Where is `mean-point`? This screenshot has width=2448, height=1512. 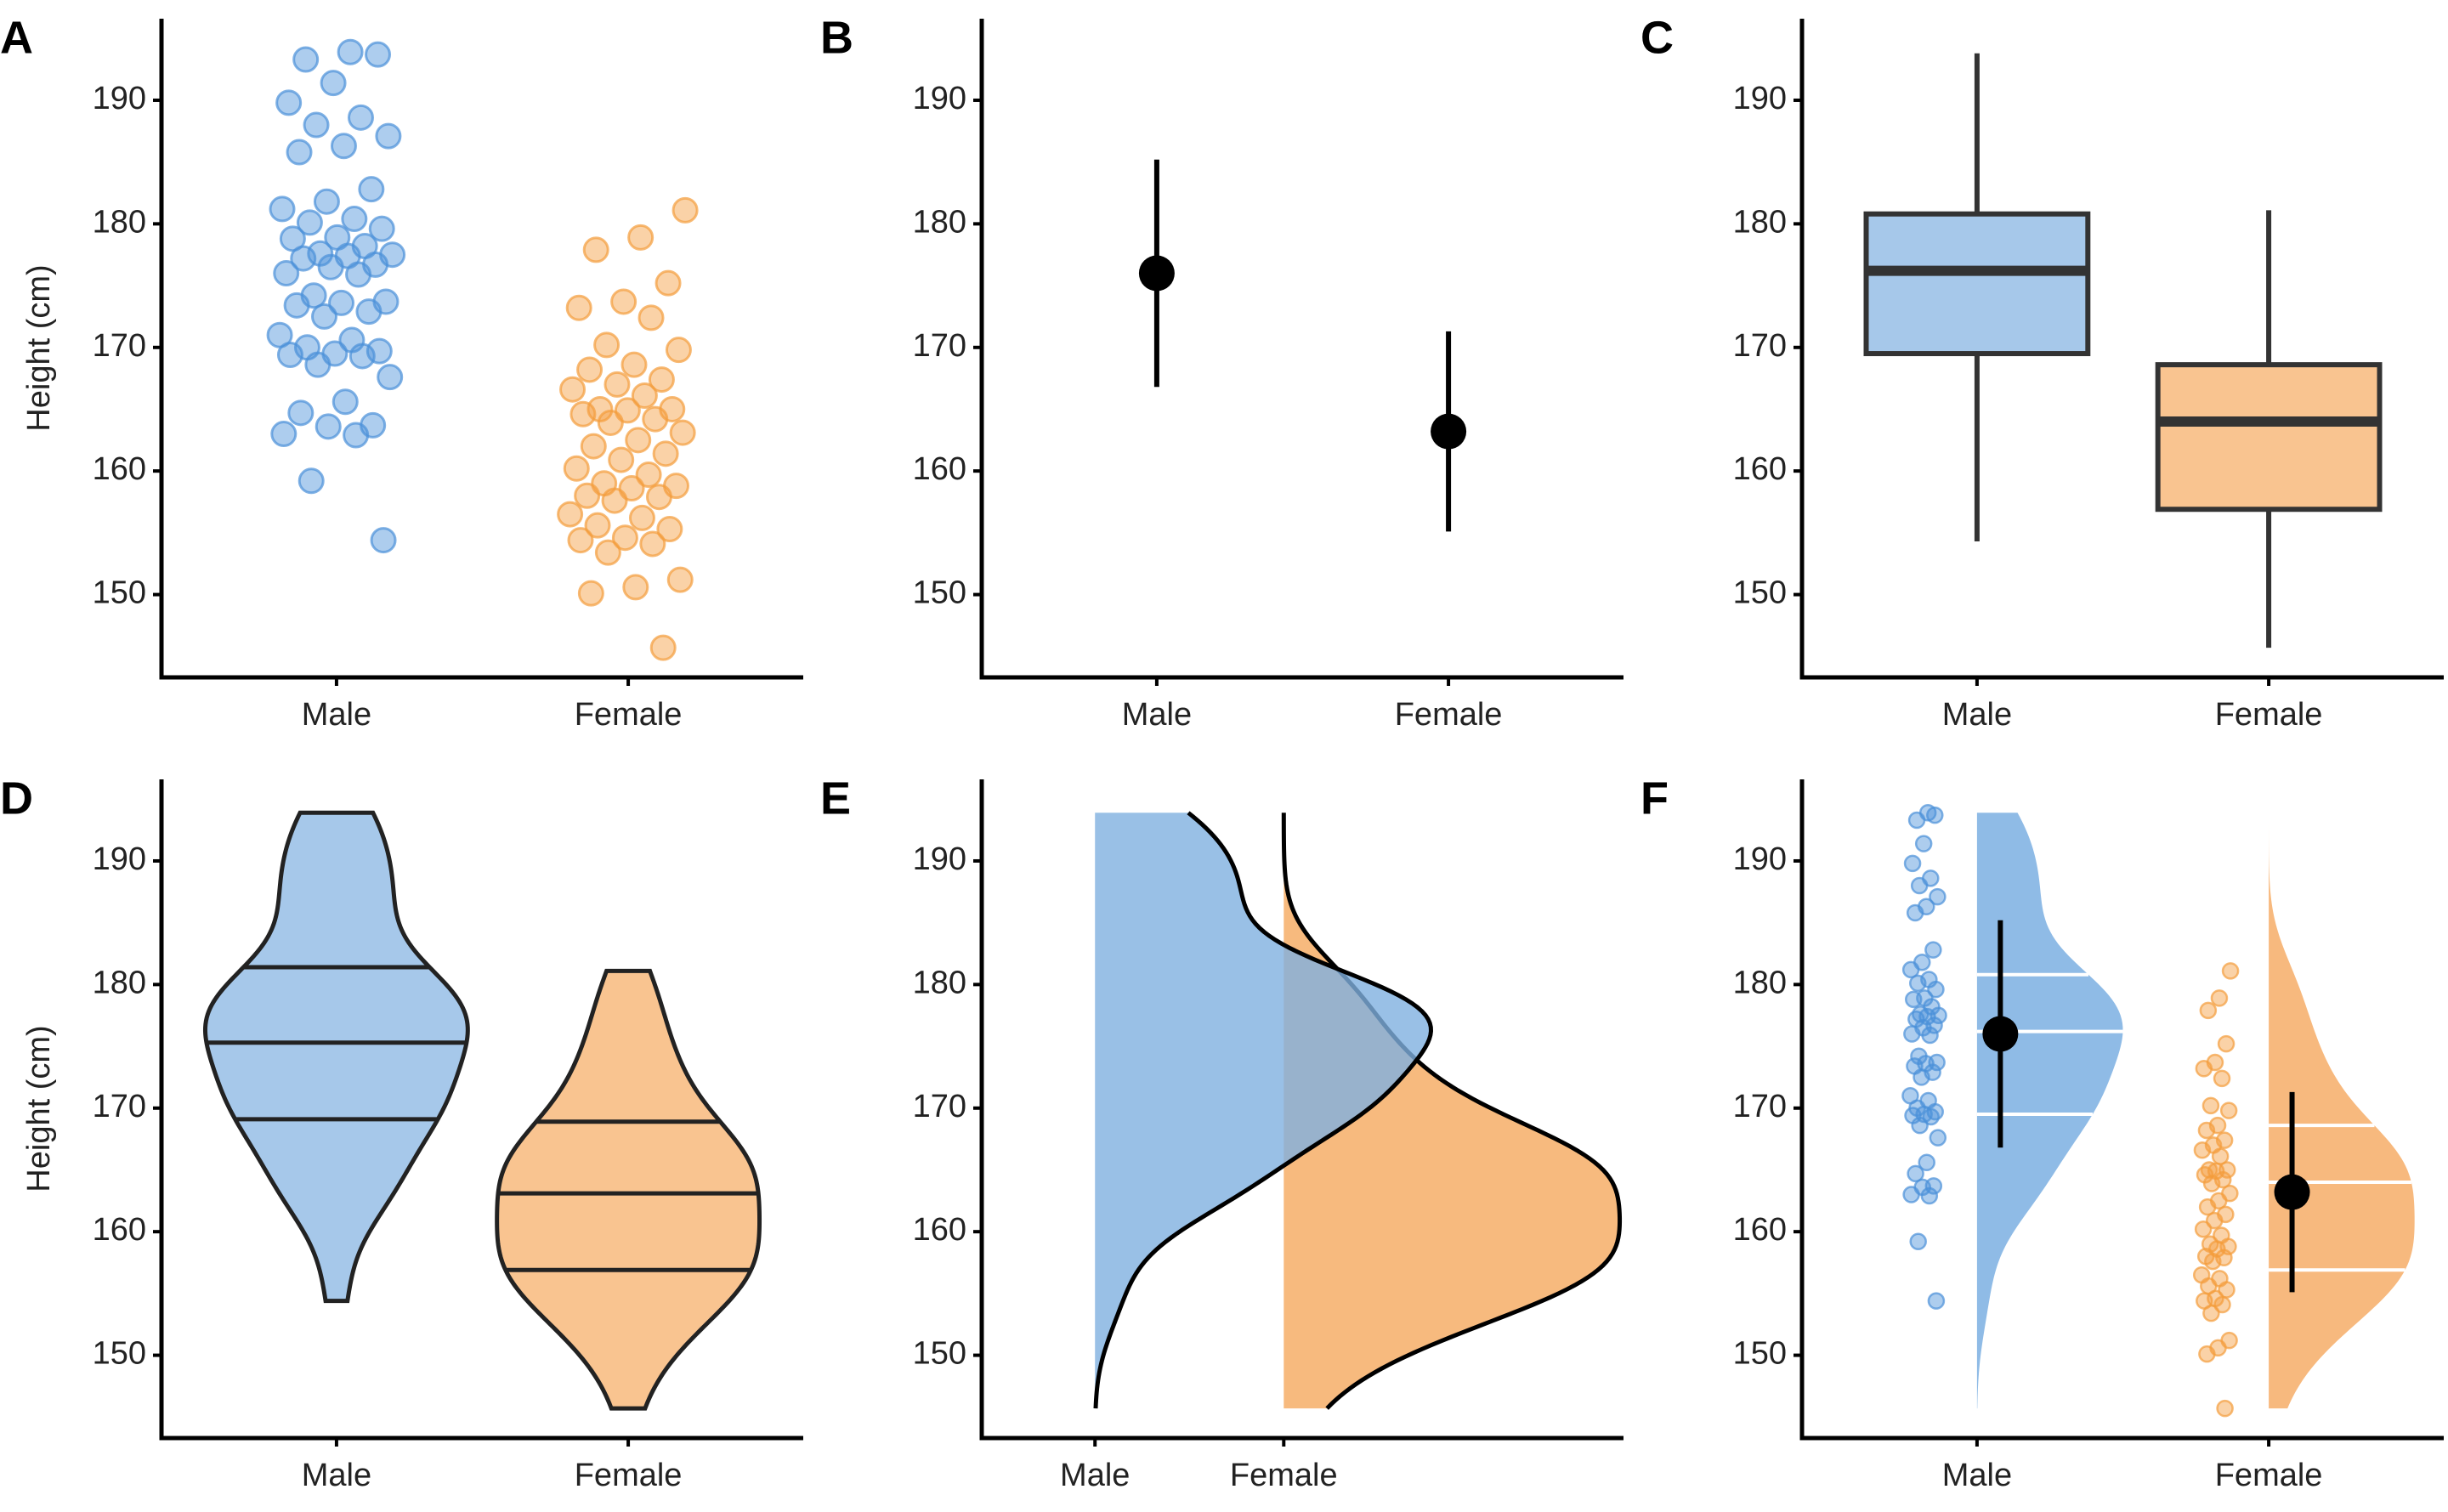 mean-point is located at coordinates (1449, 431).